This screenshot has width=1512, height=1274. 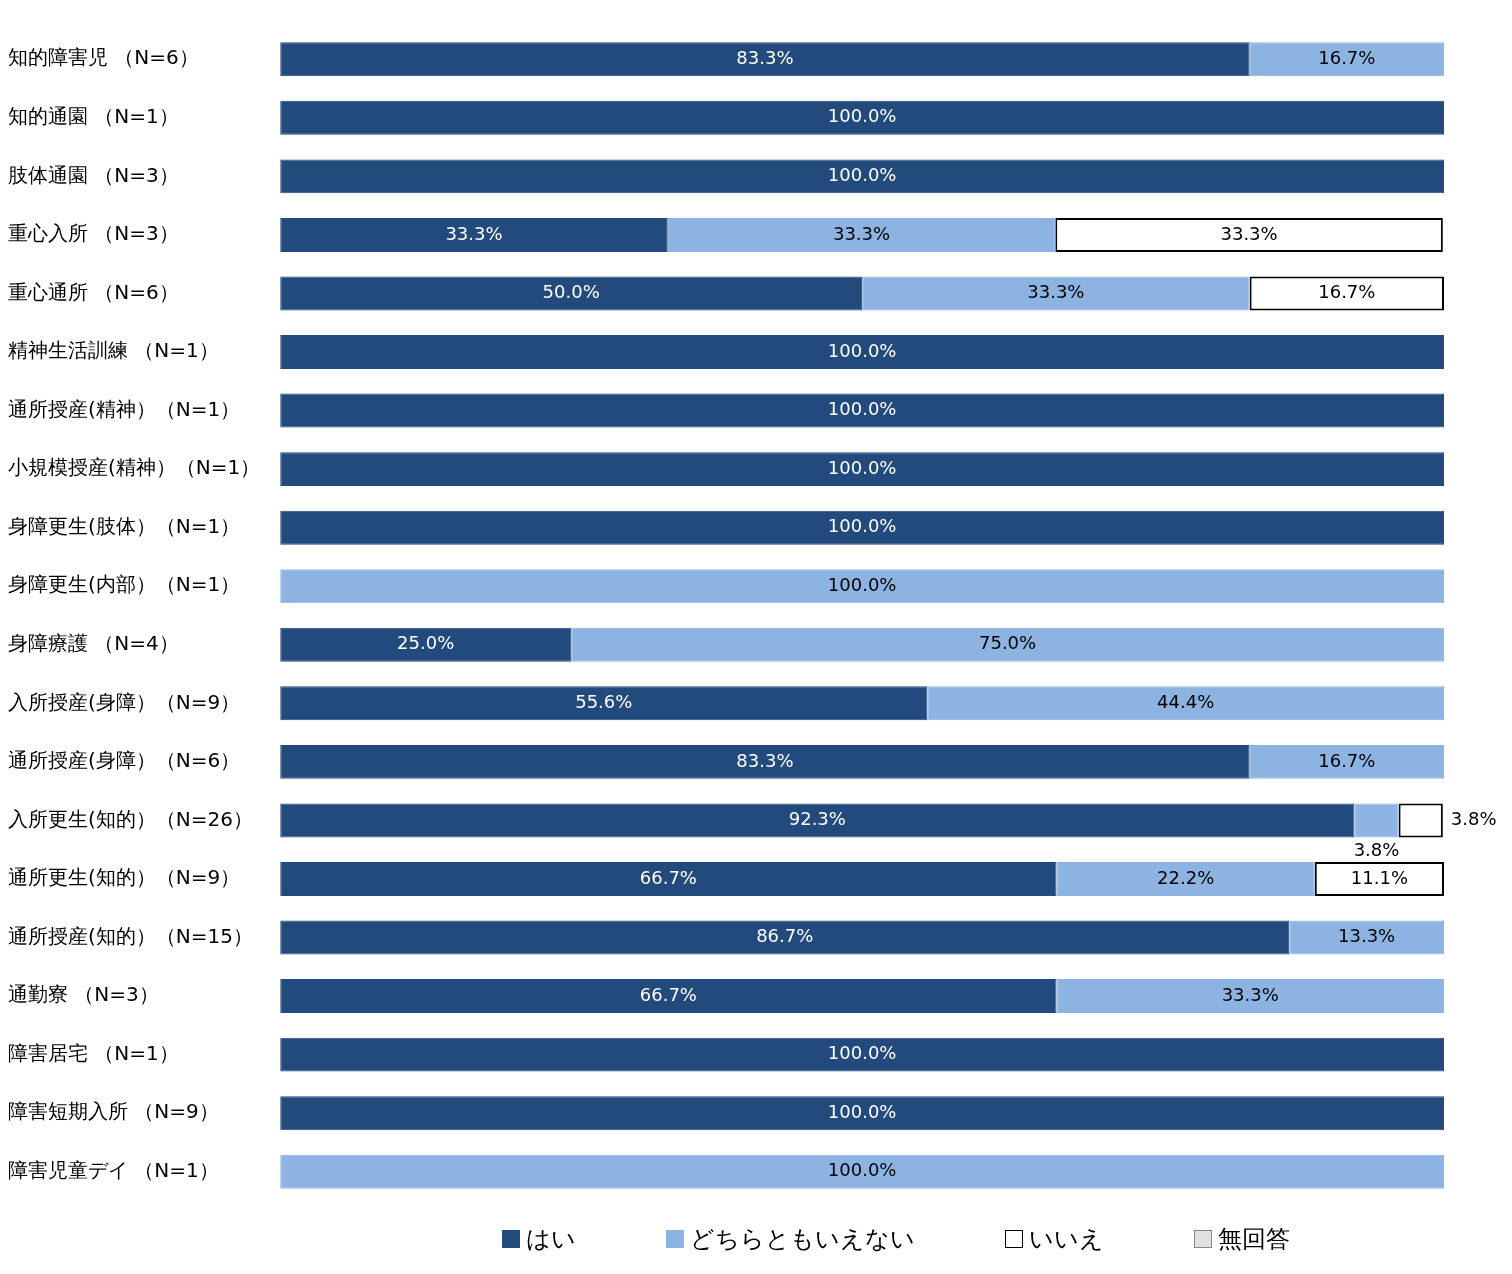 I want to click on y-tick-label: 障害児童デイ （N=1）, so click(x=113, y=1169).